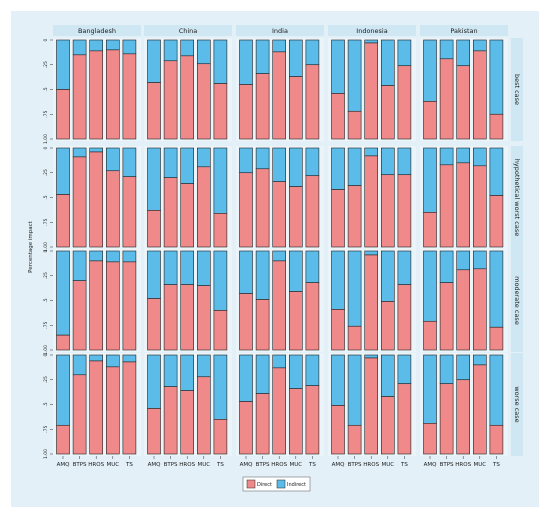 The height and width of the screenshot is (517, 550). I want to click on bar-direct-worse-case-pakistan-btps, so click(446, 419).